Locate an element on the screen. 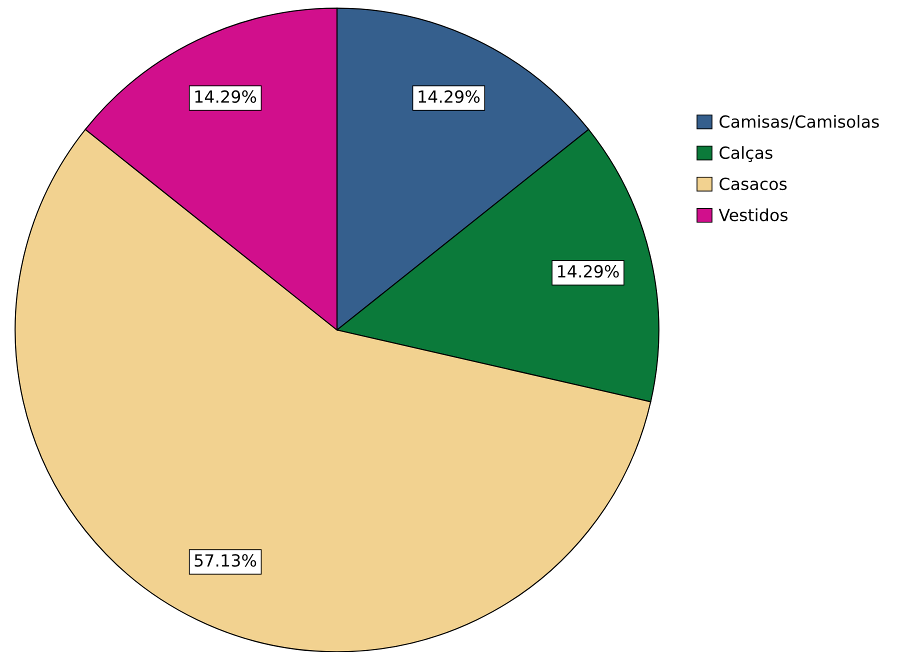  legend-label: Camisas/Camisolas is located at coordinates (799, 122).